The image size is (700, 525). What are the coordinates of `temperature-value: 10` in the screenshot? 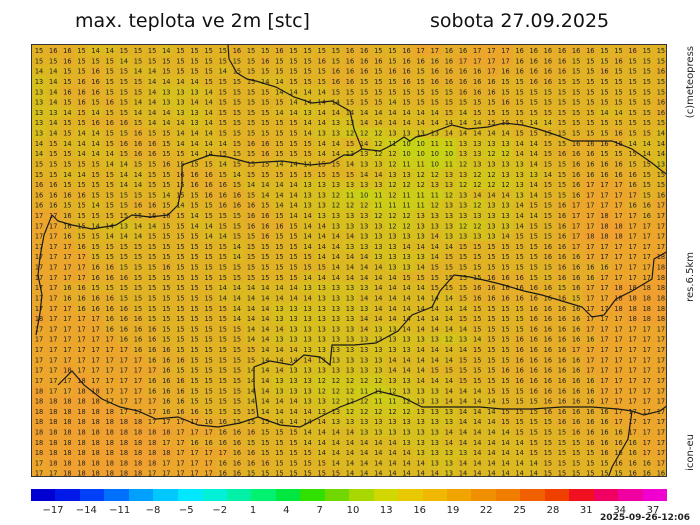 It's located at (435, 164).